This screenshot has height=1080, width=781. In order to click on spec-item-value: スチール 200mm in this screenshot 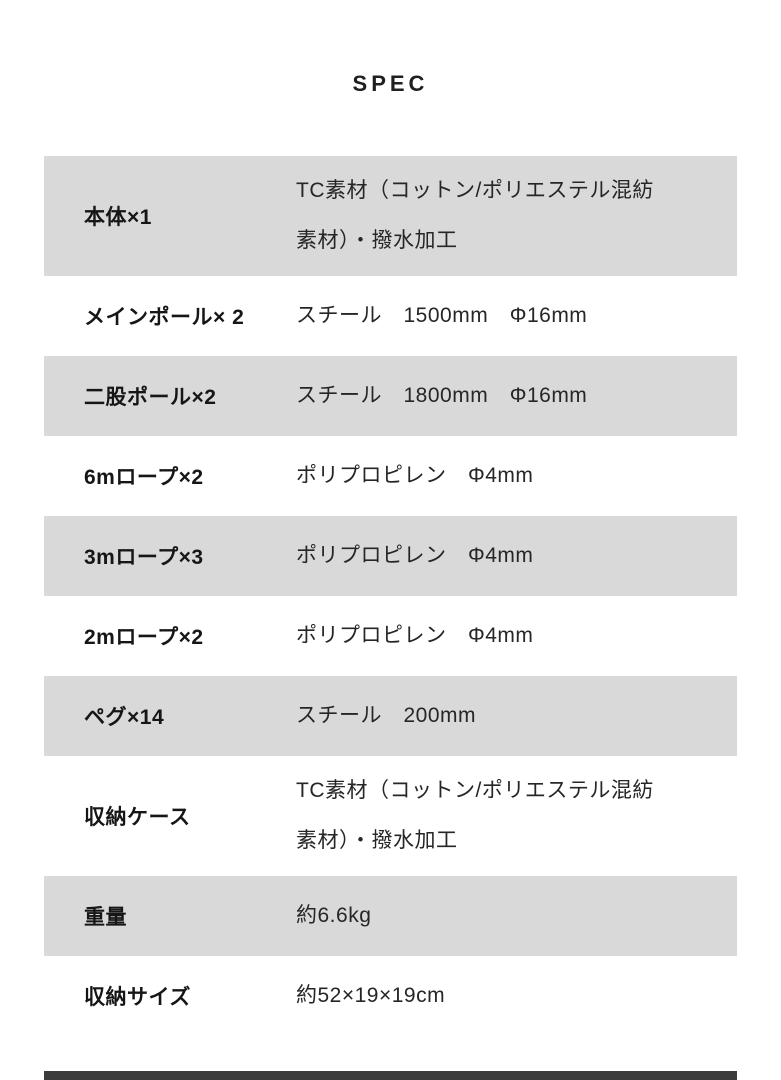, I will do `click(386, 715)`.